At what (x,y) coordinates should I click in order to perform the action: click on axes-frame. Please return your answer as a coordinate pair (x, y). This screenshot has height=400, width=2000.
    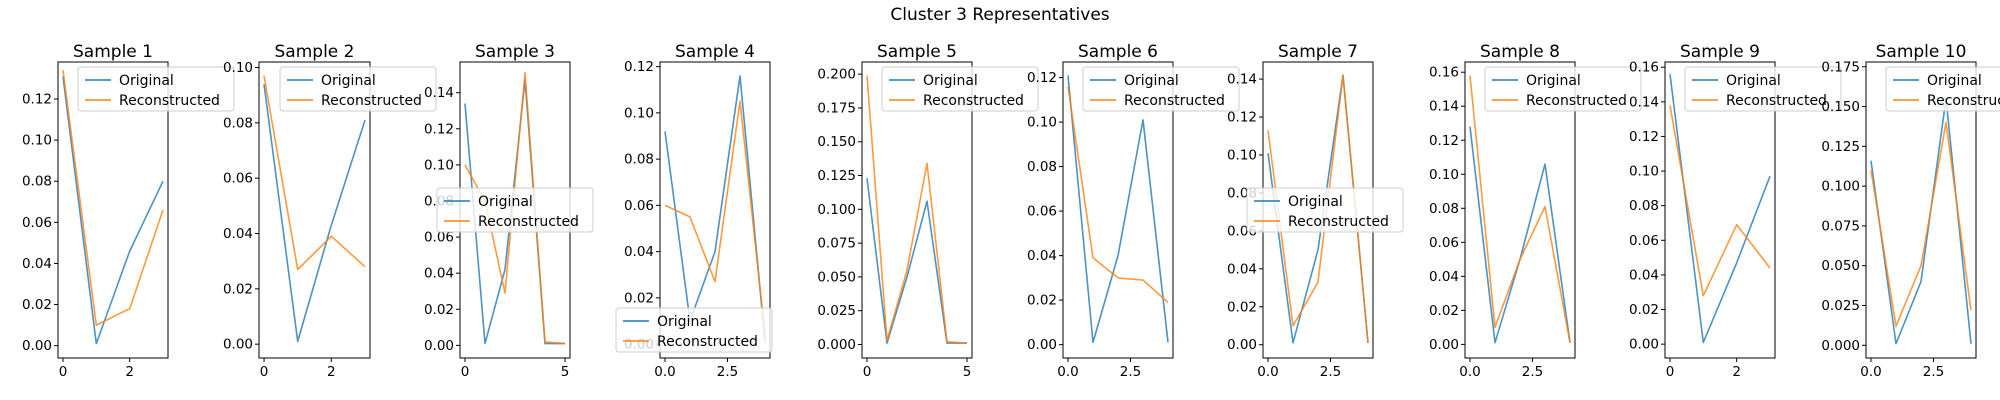
    Looking at the image, I should click on (1720, 210).